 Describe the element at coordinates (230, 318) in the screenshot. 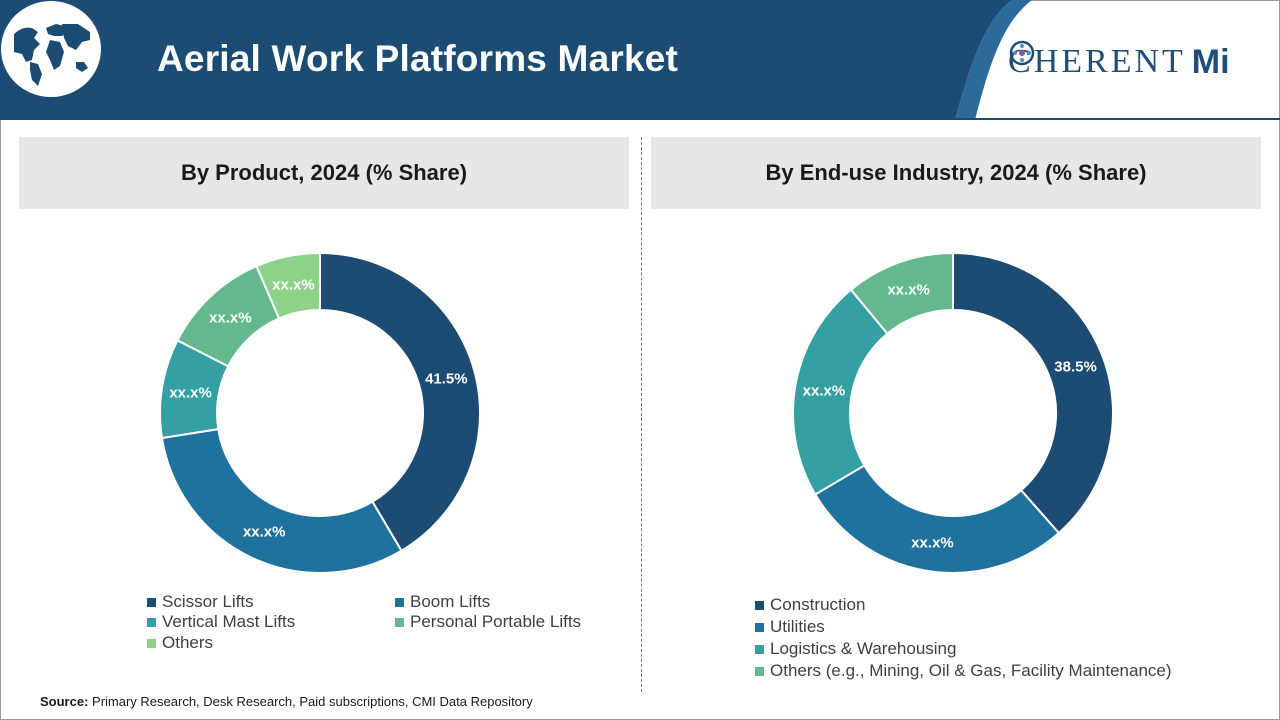

I see `slice-label-0-3: xx.x%` at that location.